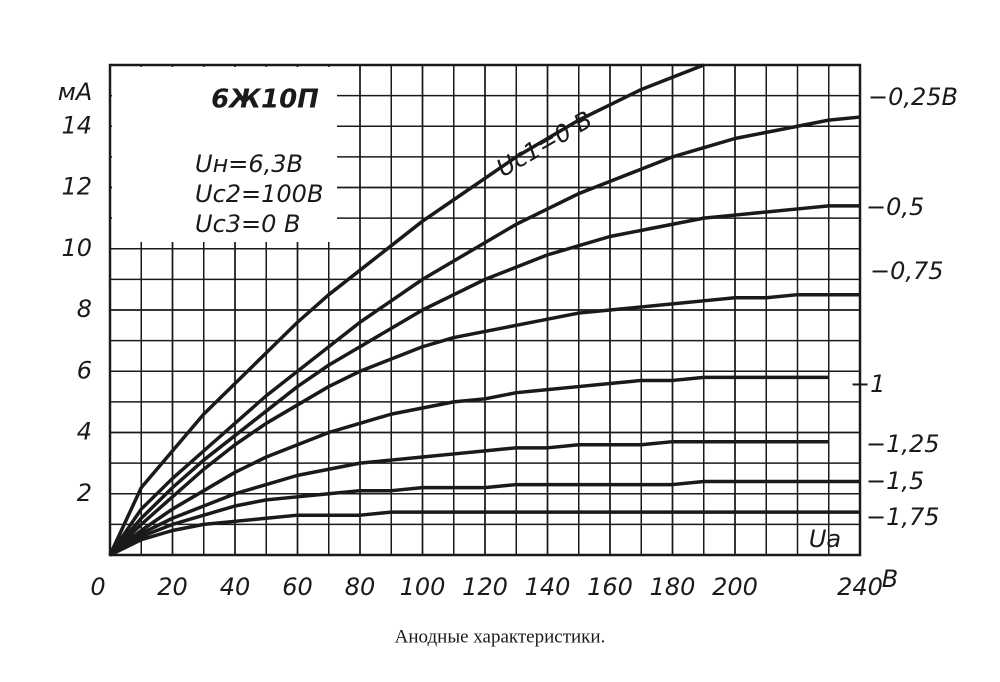 The width and height of the screenshot is (1000, 682). I want to click on curve-label: −1,5, so click(895, 481).